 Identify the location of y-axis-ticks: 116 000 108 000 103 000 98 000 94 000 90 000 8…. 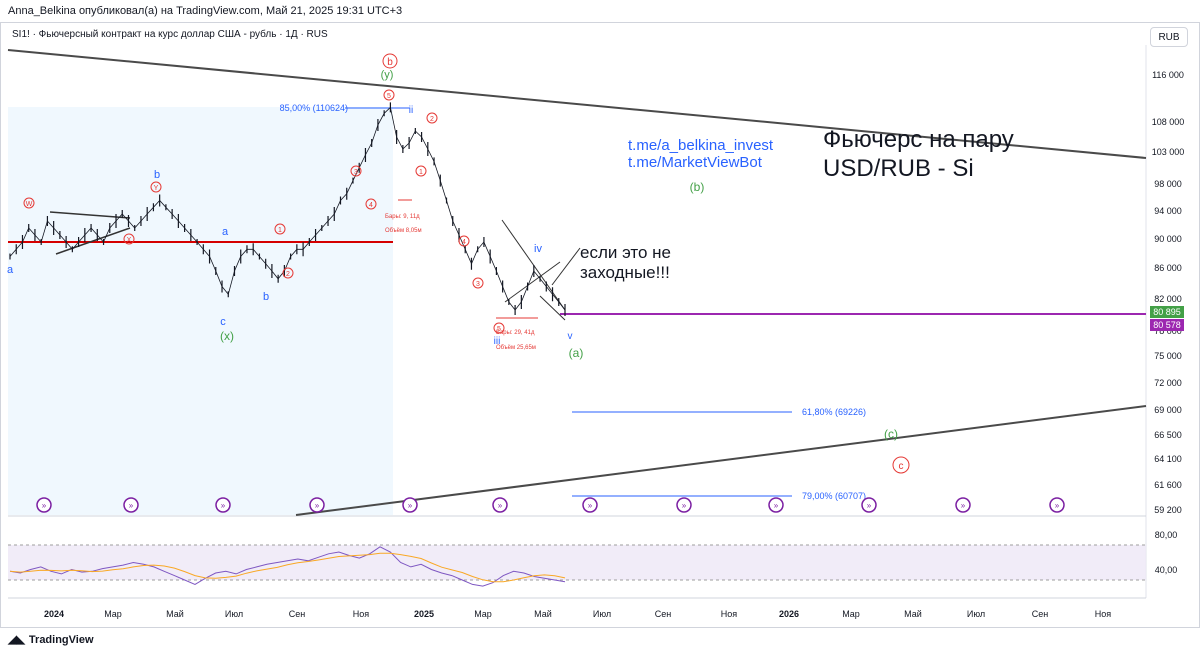
(1168, 292).